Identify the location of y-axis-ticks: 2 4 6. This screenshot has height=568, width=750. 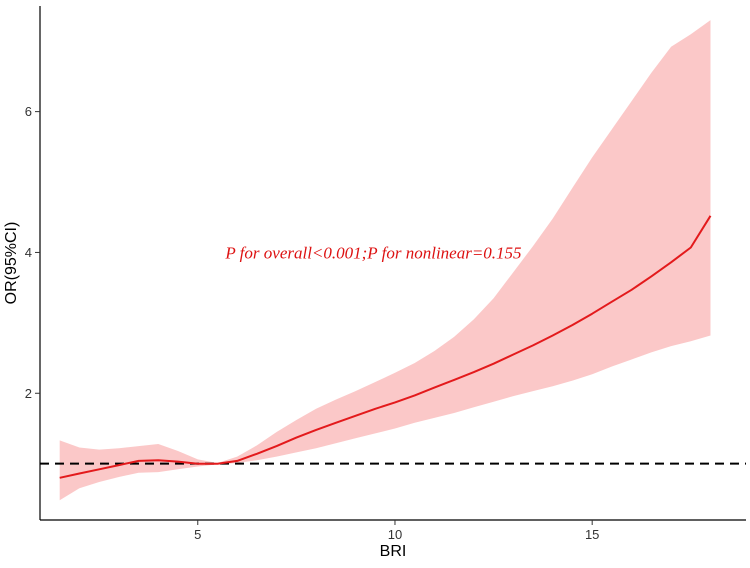
(32, 252).